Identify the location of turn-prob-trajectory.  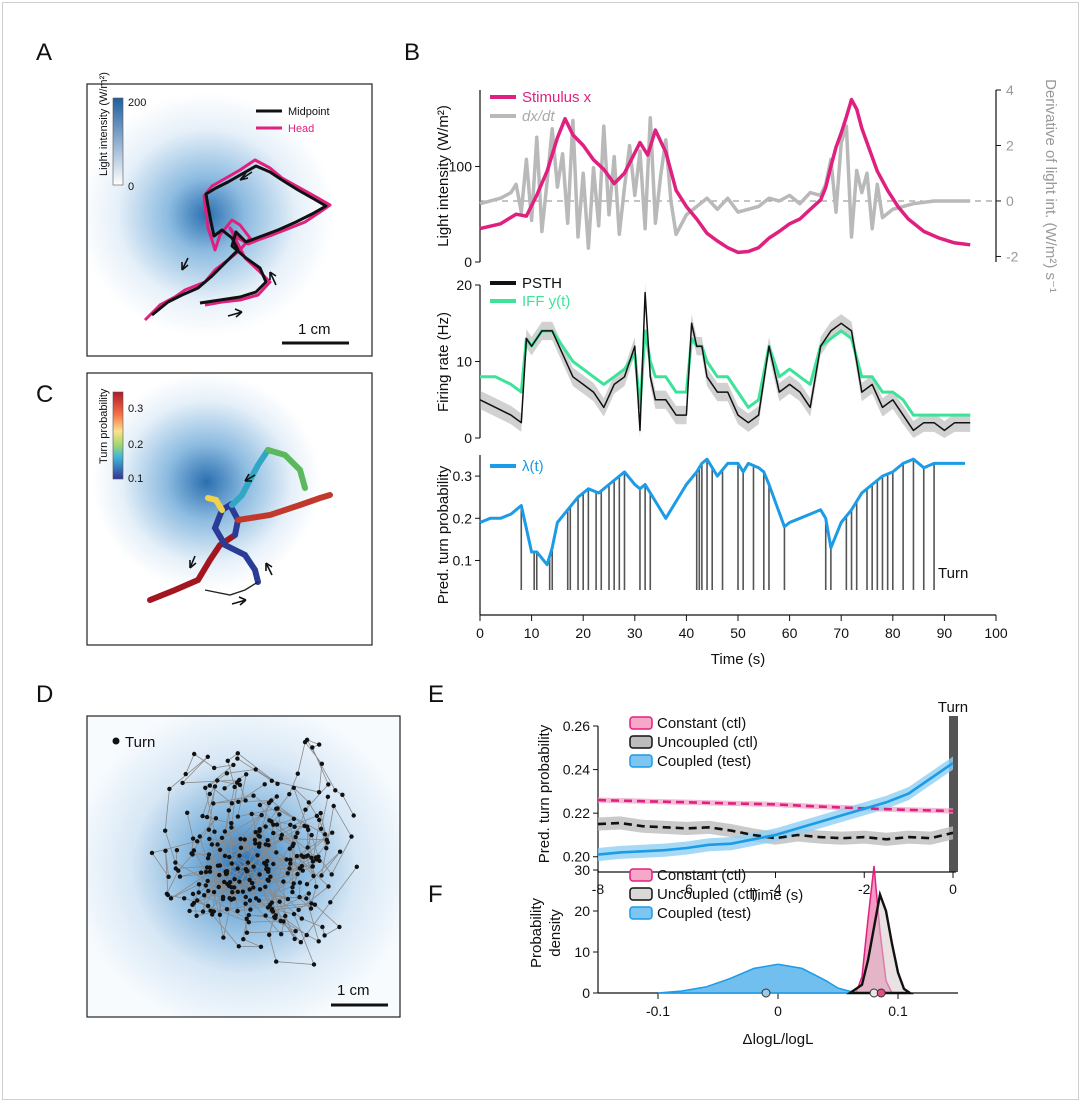
(215, 504).